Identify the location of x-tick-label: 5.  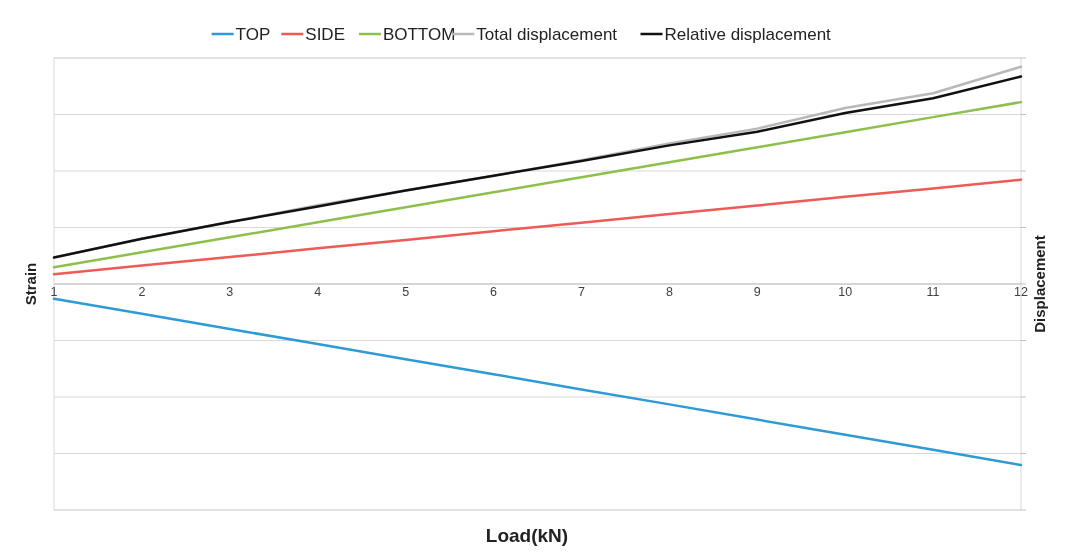
(406, 292).